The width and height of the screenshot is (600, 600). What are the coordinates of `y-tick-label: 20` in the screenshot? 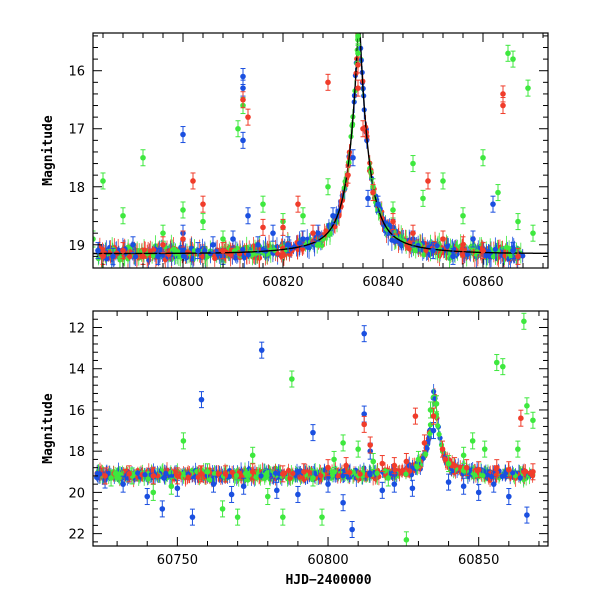 It's located at (76, 493).